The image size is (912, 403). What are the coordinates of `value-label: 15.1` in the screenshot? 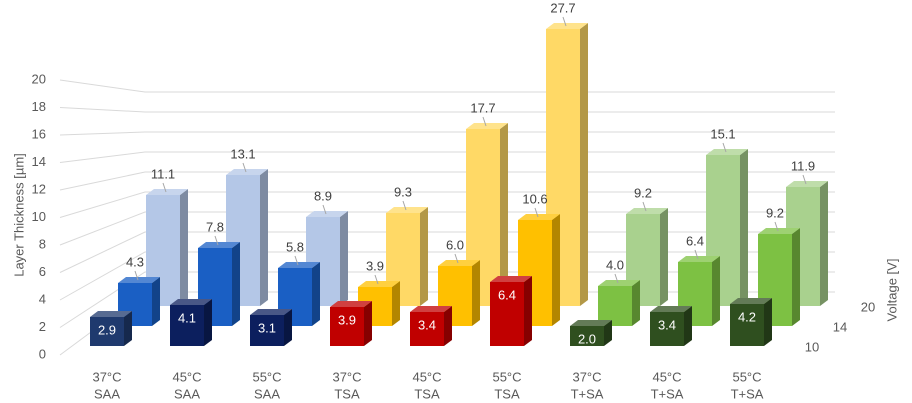 It's located at (722, 133).